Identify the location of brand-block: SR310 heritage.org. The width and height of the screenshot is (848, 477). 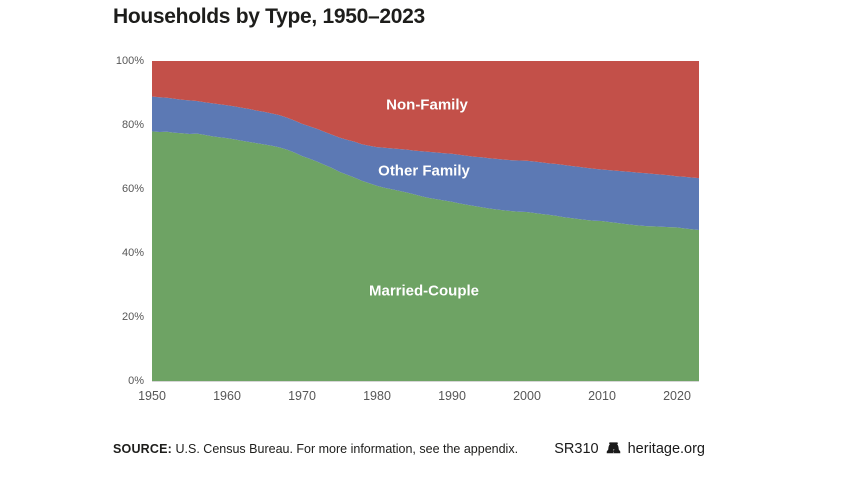
(629, 449).